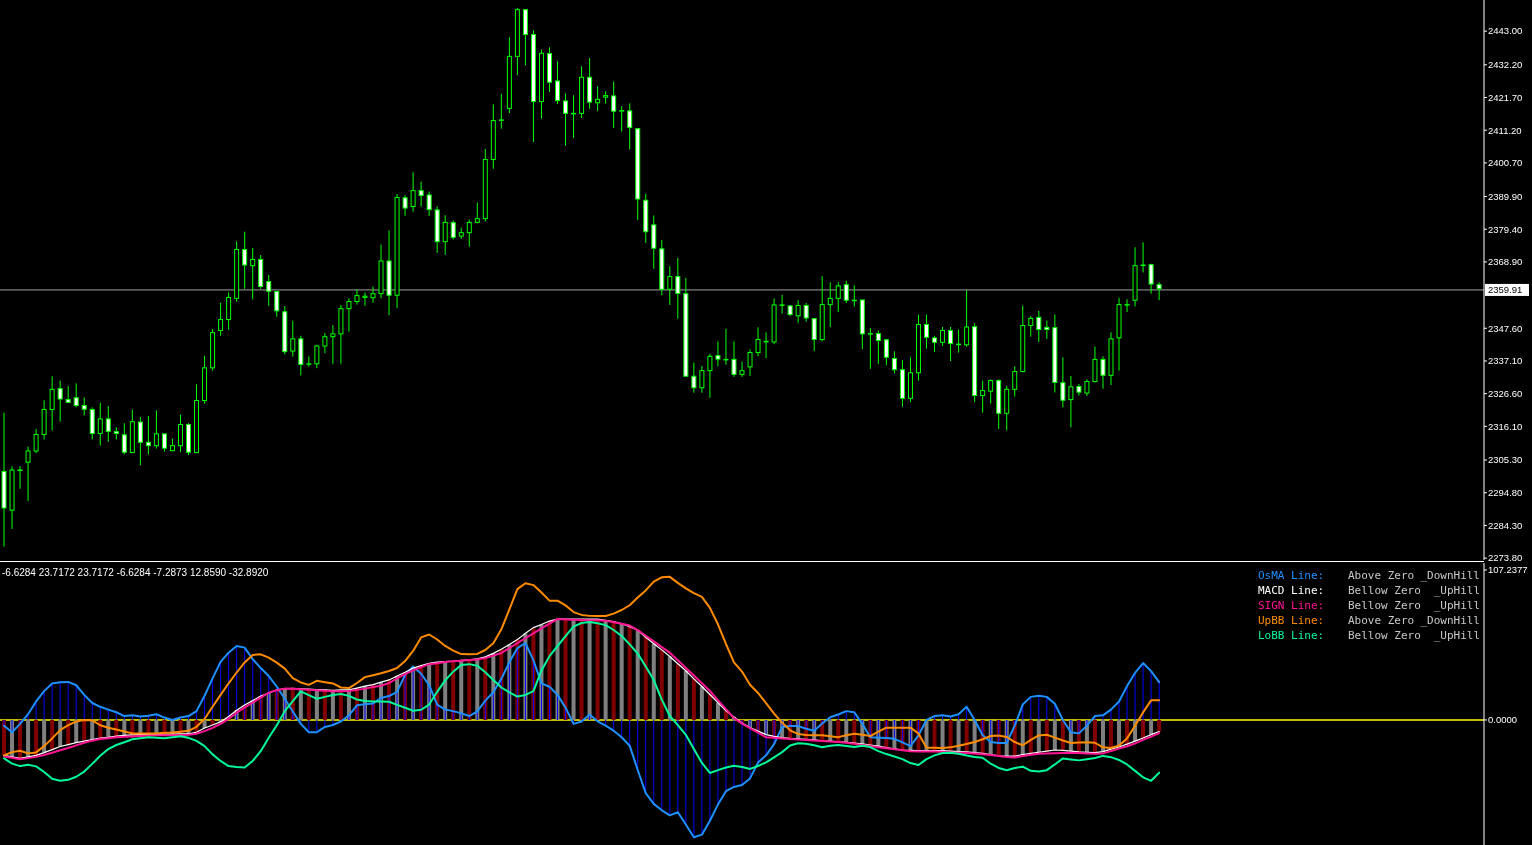 This screenshot has width=1532, height=845. I want to click on y-tick-label: 2411.20, so click(1505, 130).